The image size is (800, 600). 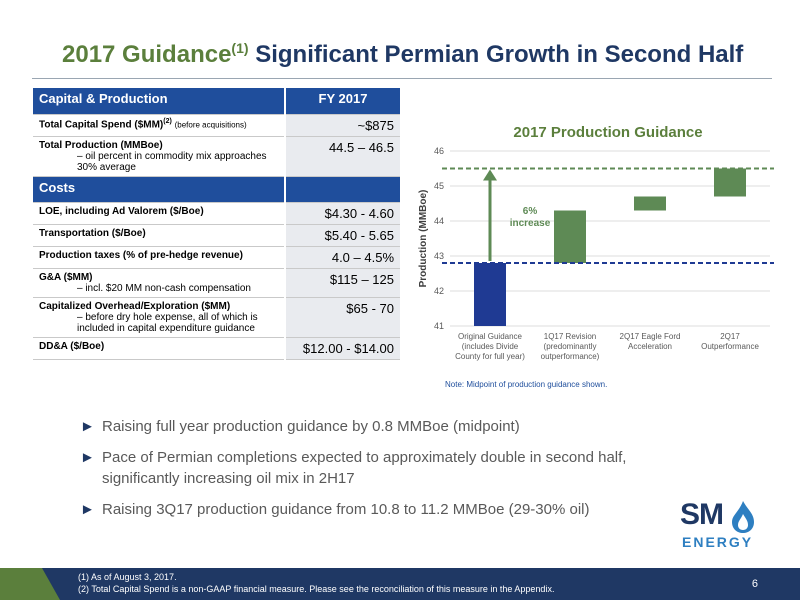 What do you see at coordinates (490, 175) in the screenshot?
I see `increase-arrow-icon` at bounding box center [490, 175].